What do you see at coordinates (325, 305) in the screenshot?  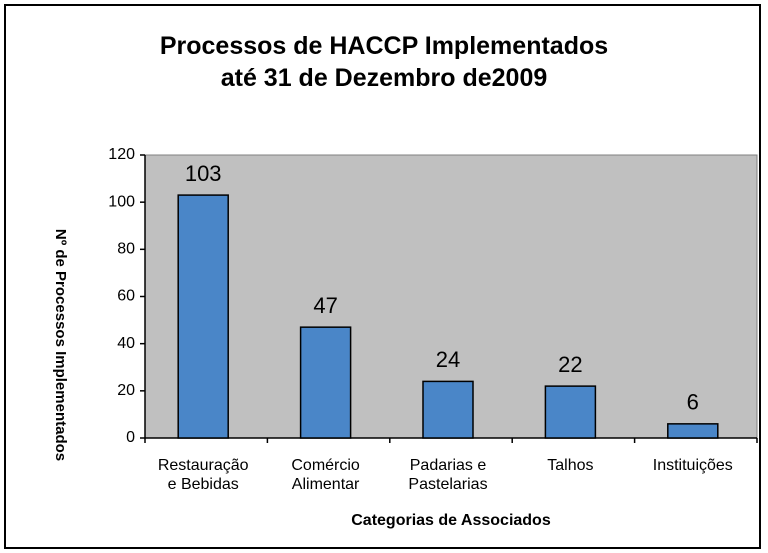 I see `data-label: 47` at bounding box center [325, 305].